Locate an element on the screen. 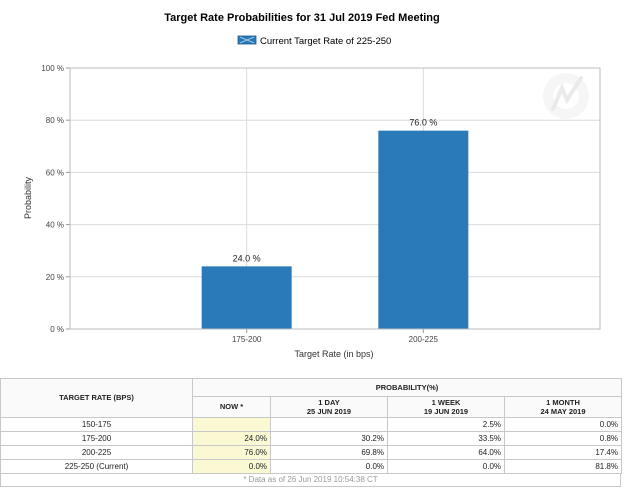  y-tick-label: 20 % is located at coordinates (55, 277).